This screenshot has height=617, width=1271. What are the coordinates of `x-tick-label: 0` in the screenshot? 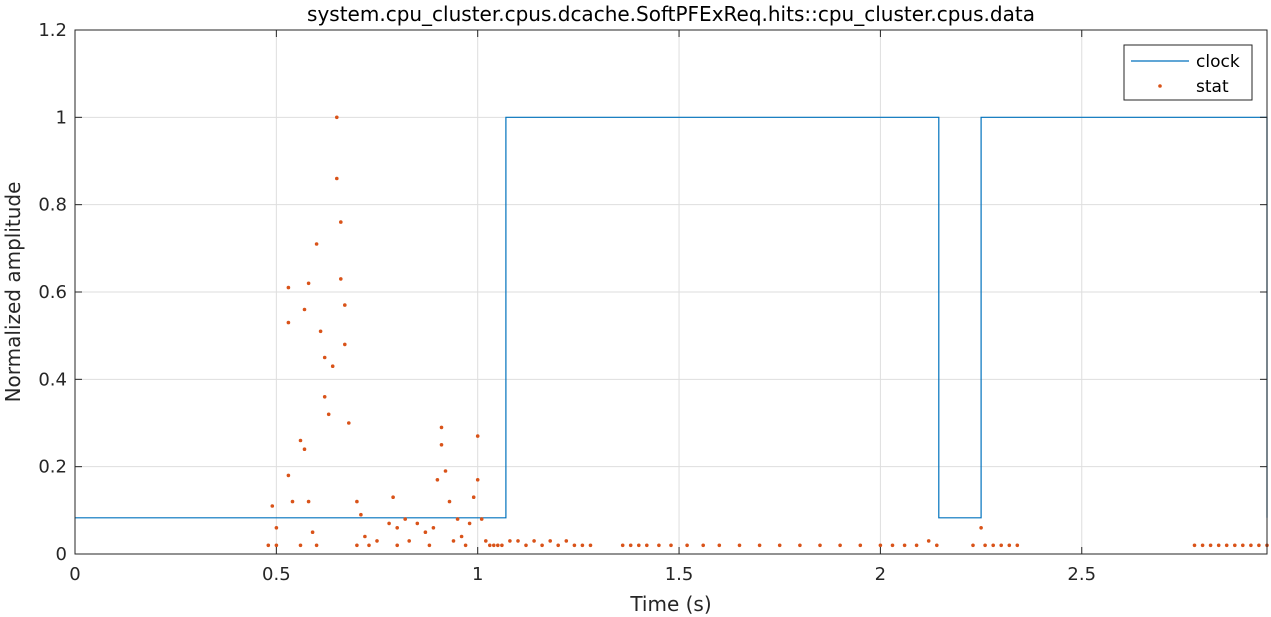 It's located at (74, 574).